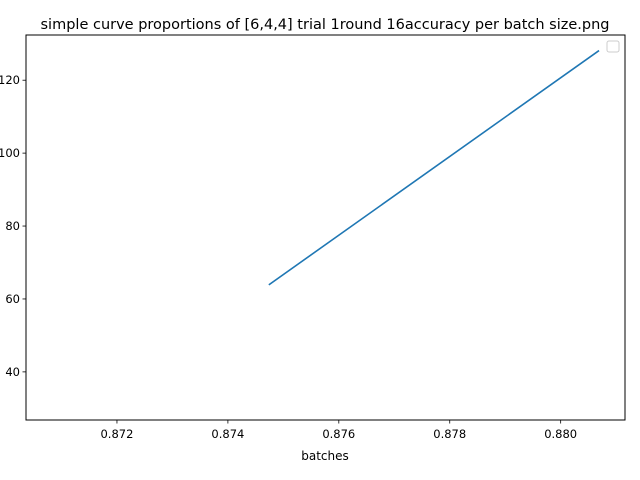 This screenshot has width=640, height=480. I want to click on x-axis-label: batches, so click(325, 456).